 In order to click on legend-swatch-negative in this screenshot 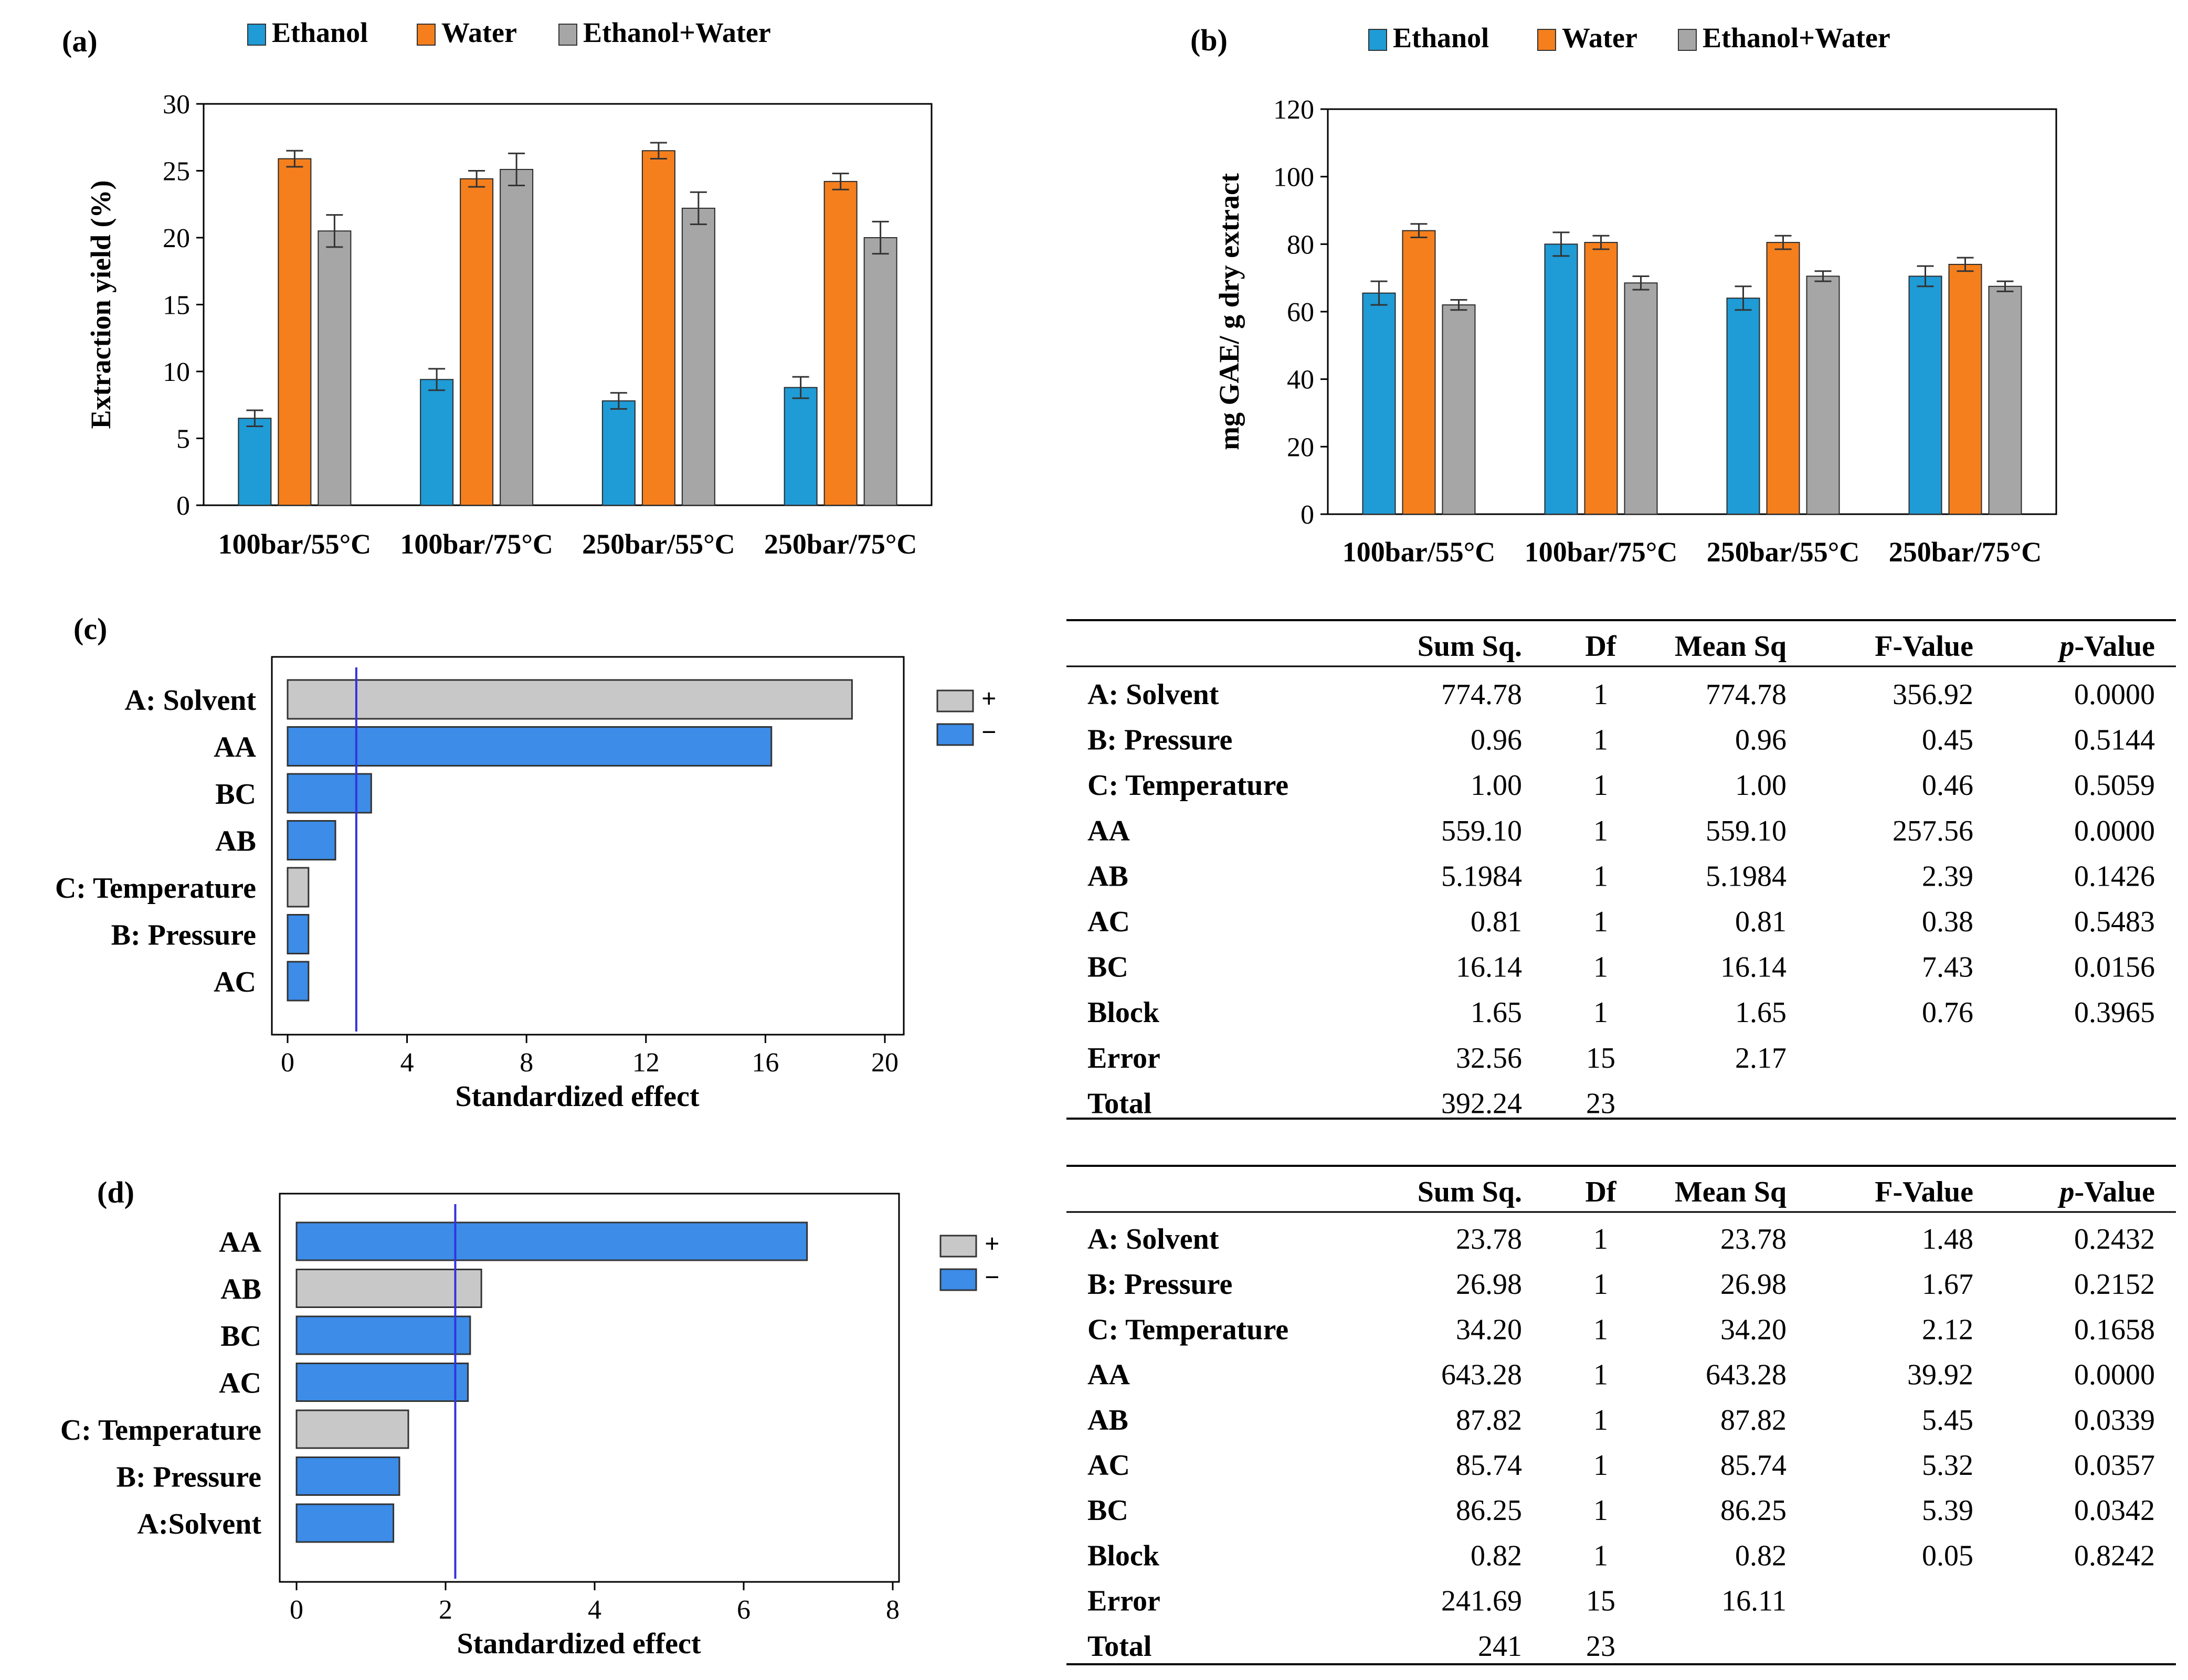, I will do `click(955, 734)`.